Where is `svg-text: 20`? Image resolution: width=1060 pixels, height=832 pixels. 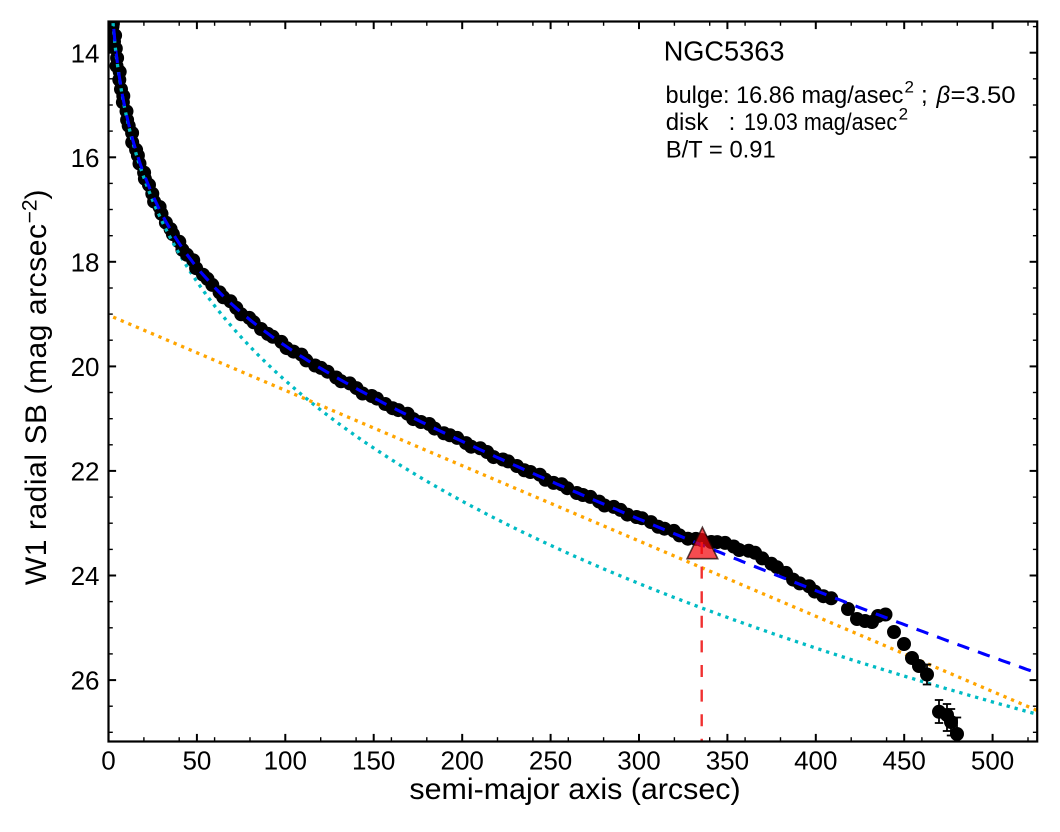 svg-text: 20 is located at coordinates (85, 367).